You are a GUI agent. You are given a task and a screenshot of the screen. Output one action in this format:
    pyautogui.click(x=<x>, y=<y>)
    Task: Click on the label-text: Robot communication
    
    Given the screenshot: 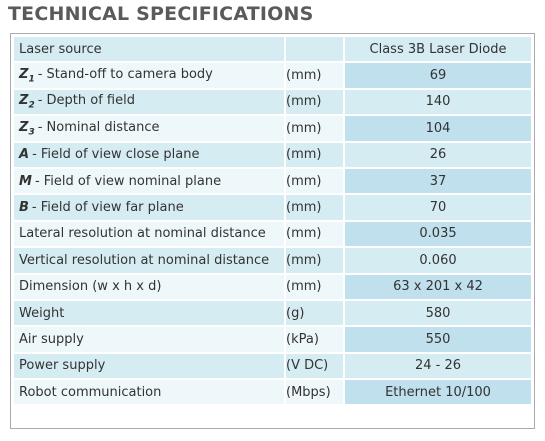 What is the action you would take?
    pyautogui.click(x=90, y=392)
    